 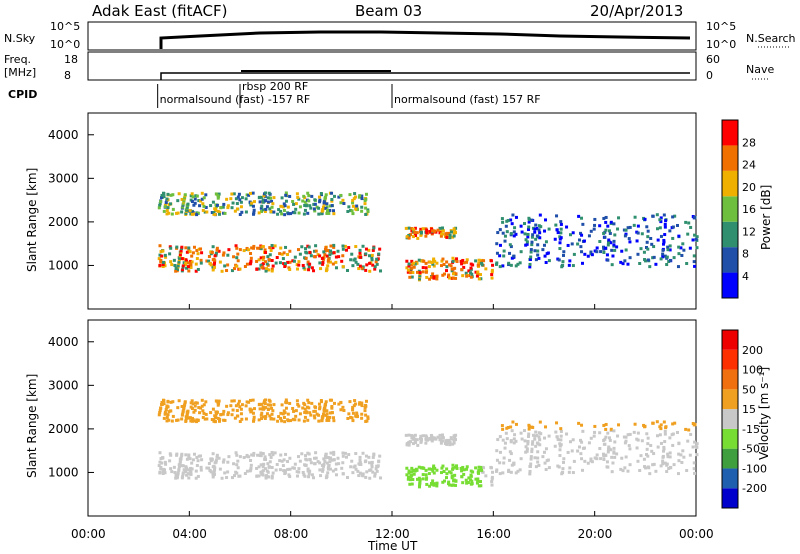 What do you see at coordinates (751, 449) in the screenshot?
I see `colorbar-tick-label: -50` at bounding box center [751, 449].